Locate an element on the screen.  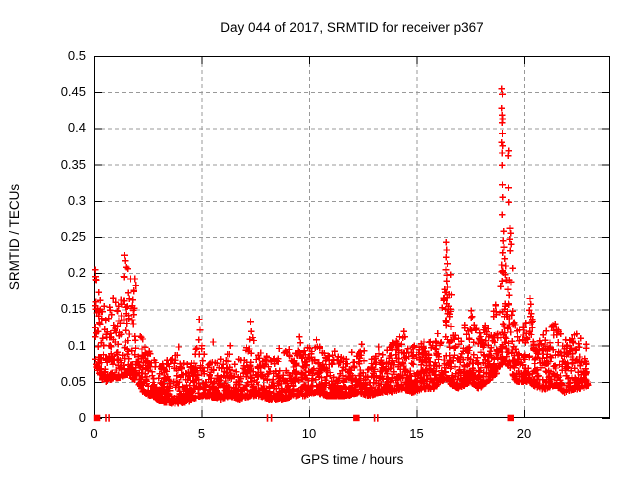
y-tick-label: 0.35 is located at coordinates (73, 164).